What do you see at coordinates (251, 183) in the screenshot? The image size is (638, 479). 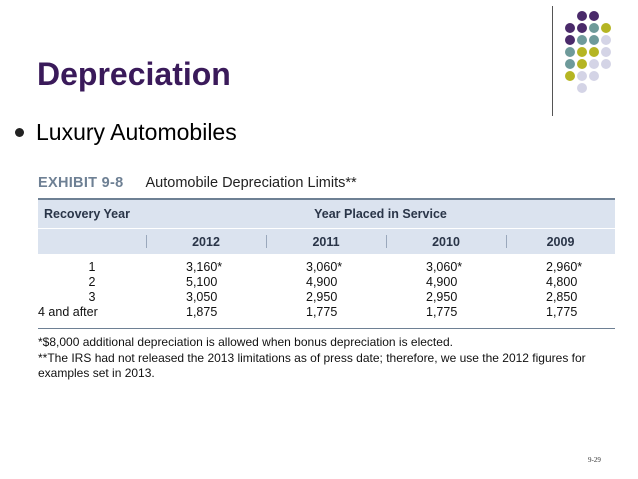 I see `exhibit-title: Automobile Depreciation Limits**` at bounding box center [251, 183].